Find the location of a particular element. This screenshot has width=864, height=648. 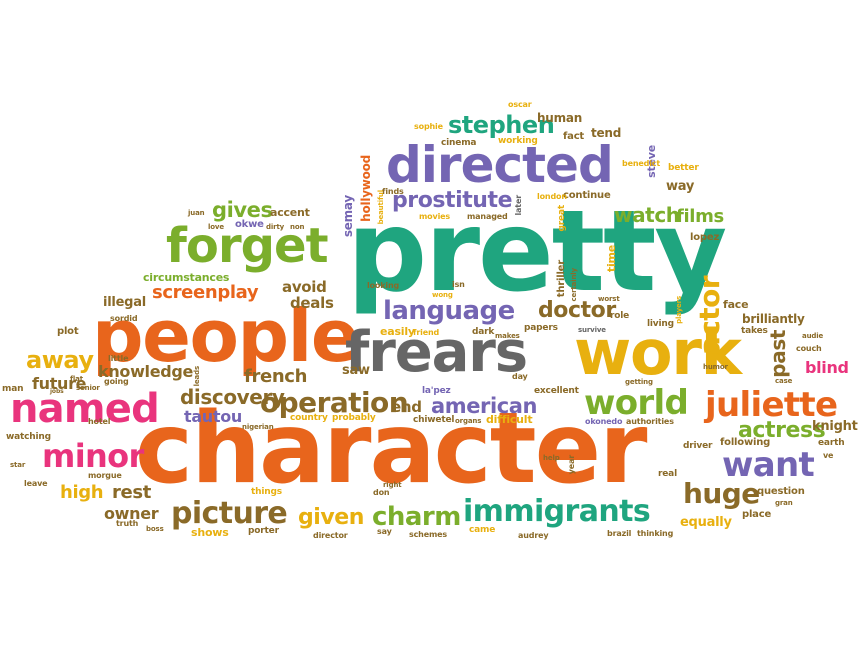

word-following: following is located at coordinates (745, 442).